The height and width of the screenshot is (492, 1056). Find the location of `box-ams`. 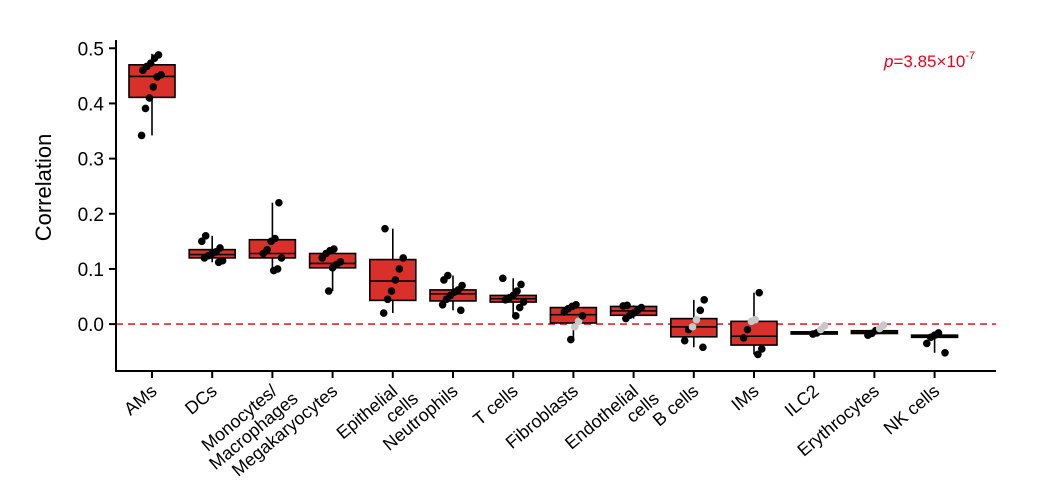

box-ams is located at coordinates (152, 81).